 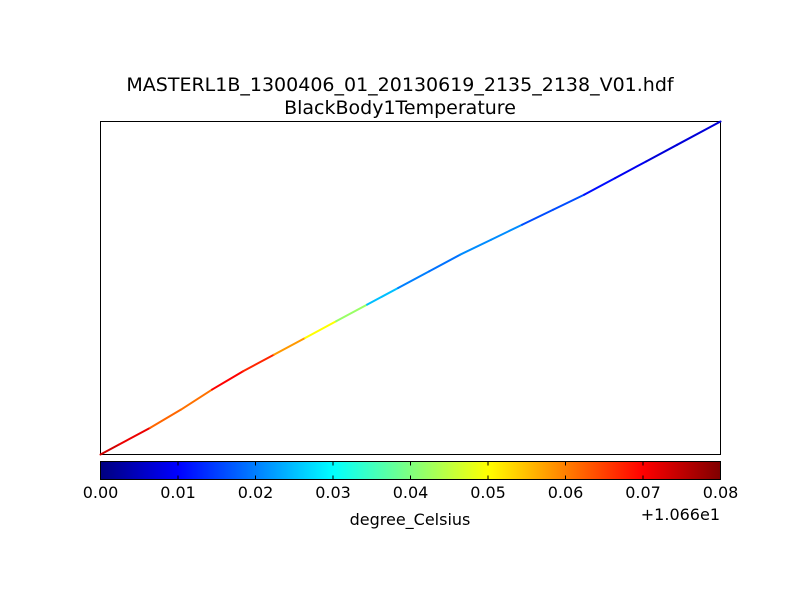 I want to click on colorbar-tick-label: 0.03, so click(x=333, y=492).